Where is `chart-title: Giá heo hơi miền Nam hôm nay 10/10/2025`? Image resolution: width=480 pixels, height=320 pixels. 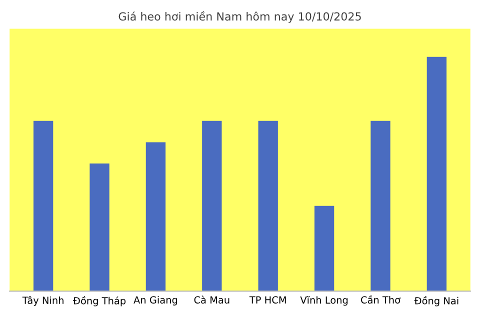 chart-title: Giá heo hơi miền Nam hôm nay 10/10/2025 is located at coordinates (239, 17).